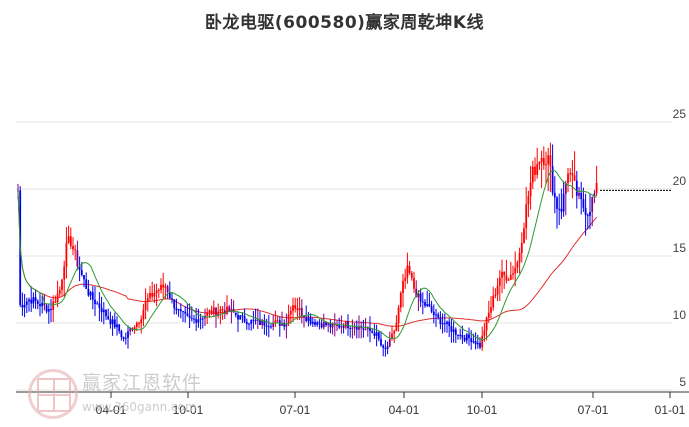  I want to click on y-tick-label: 5, so click(682, 382).